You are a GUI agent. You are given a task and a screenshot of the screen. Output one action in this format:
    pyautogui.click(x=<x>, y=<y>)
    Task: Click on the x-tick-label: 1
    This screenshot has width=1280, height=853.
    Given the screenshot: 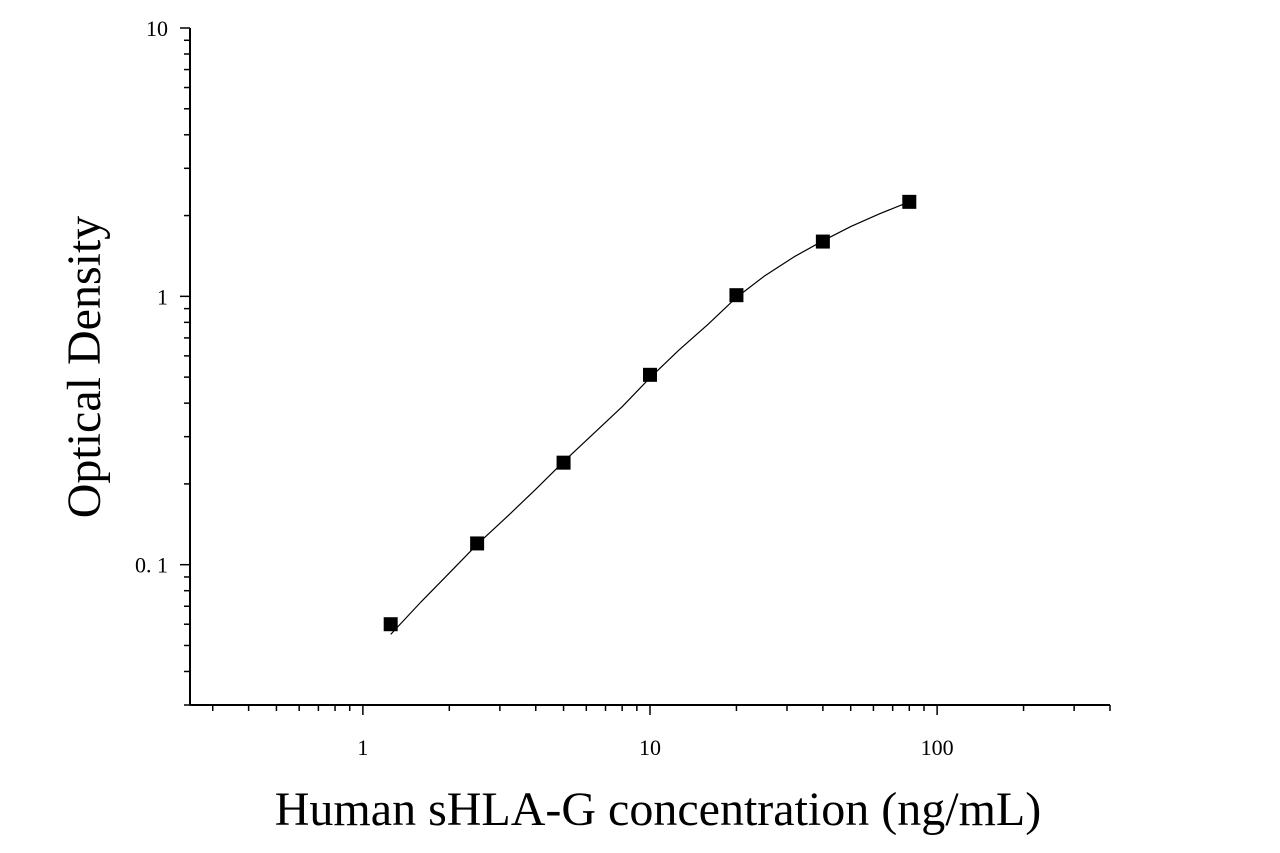 What is the action you would take?
    pyautogui.click(x=362, y=747)
    